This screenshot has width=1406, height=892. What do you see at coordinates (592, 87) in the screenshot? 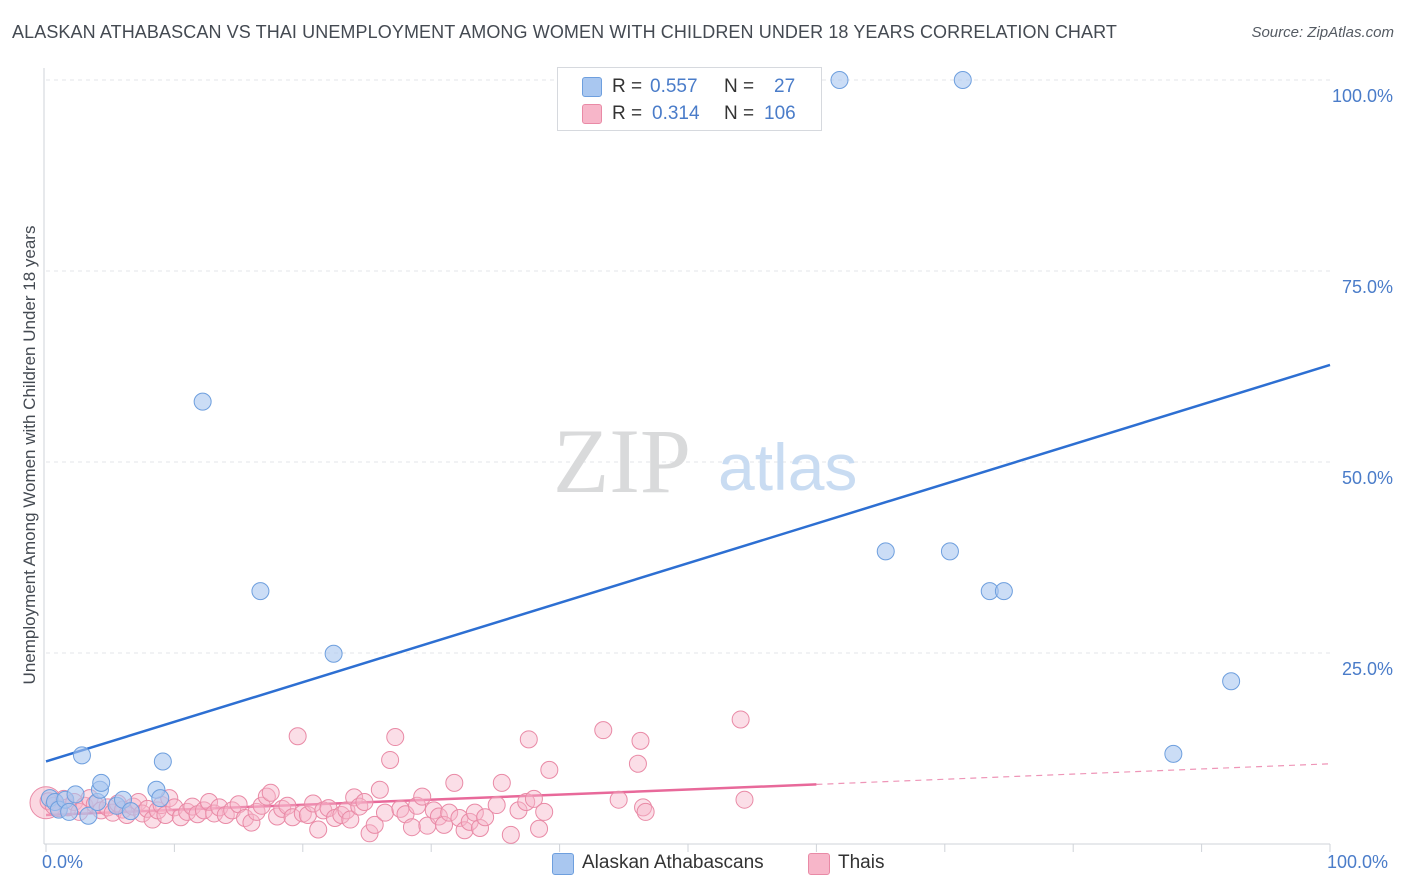
I see `legend-swatch-athabascan` at bounding box center [592, 87].